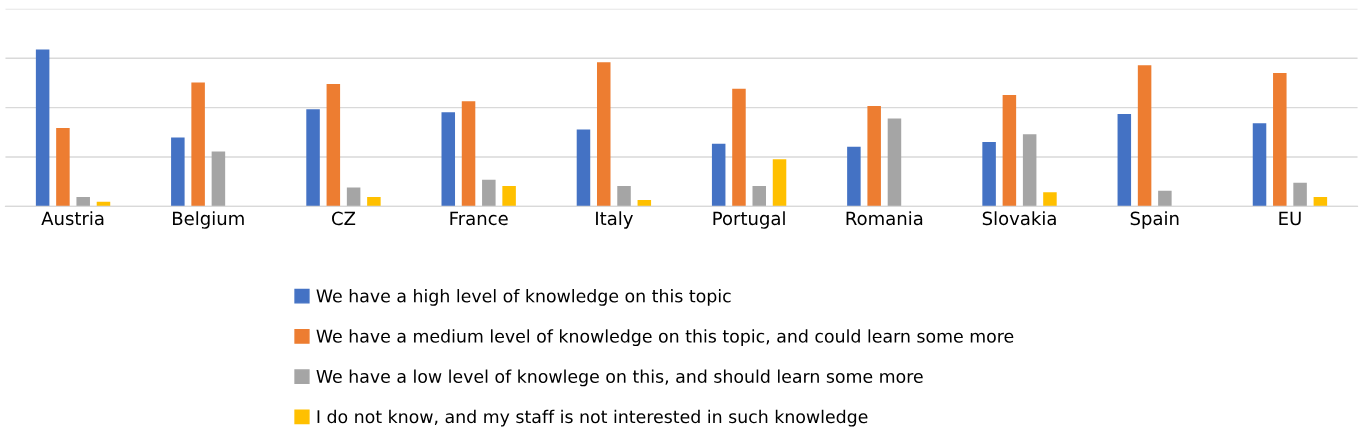 This screenshot has width=1363, height=441. What do you see at coordinates (592, 418) in the screenshot?
I see `legend-label: I do not know, and my staff is not interested in such knowledge` at bounding box center [592, 418].